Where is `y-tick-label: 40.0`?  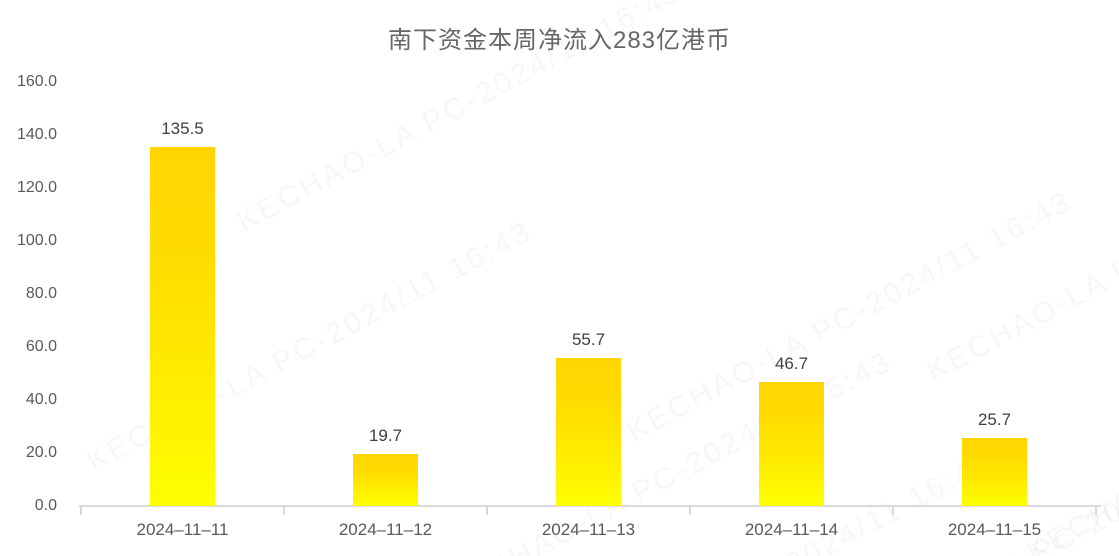 y-tick-label: 40.0 is located at coordinates (41, 399).